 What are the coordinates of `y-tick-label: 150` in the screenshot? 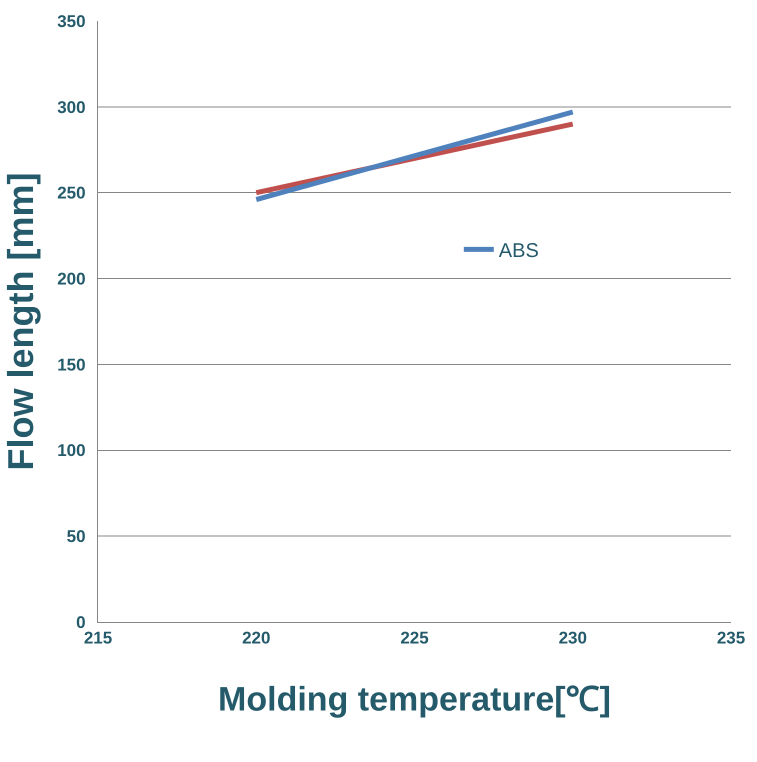 It's located at (71, 364).